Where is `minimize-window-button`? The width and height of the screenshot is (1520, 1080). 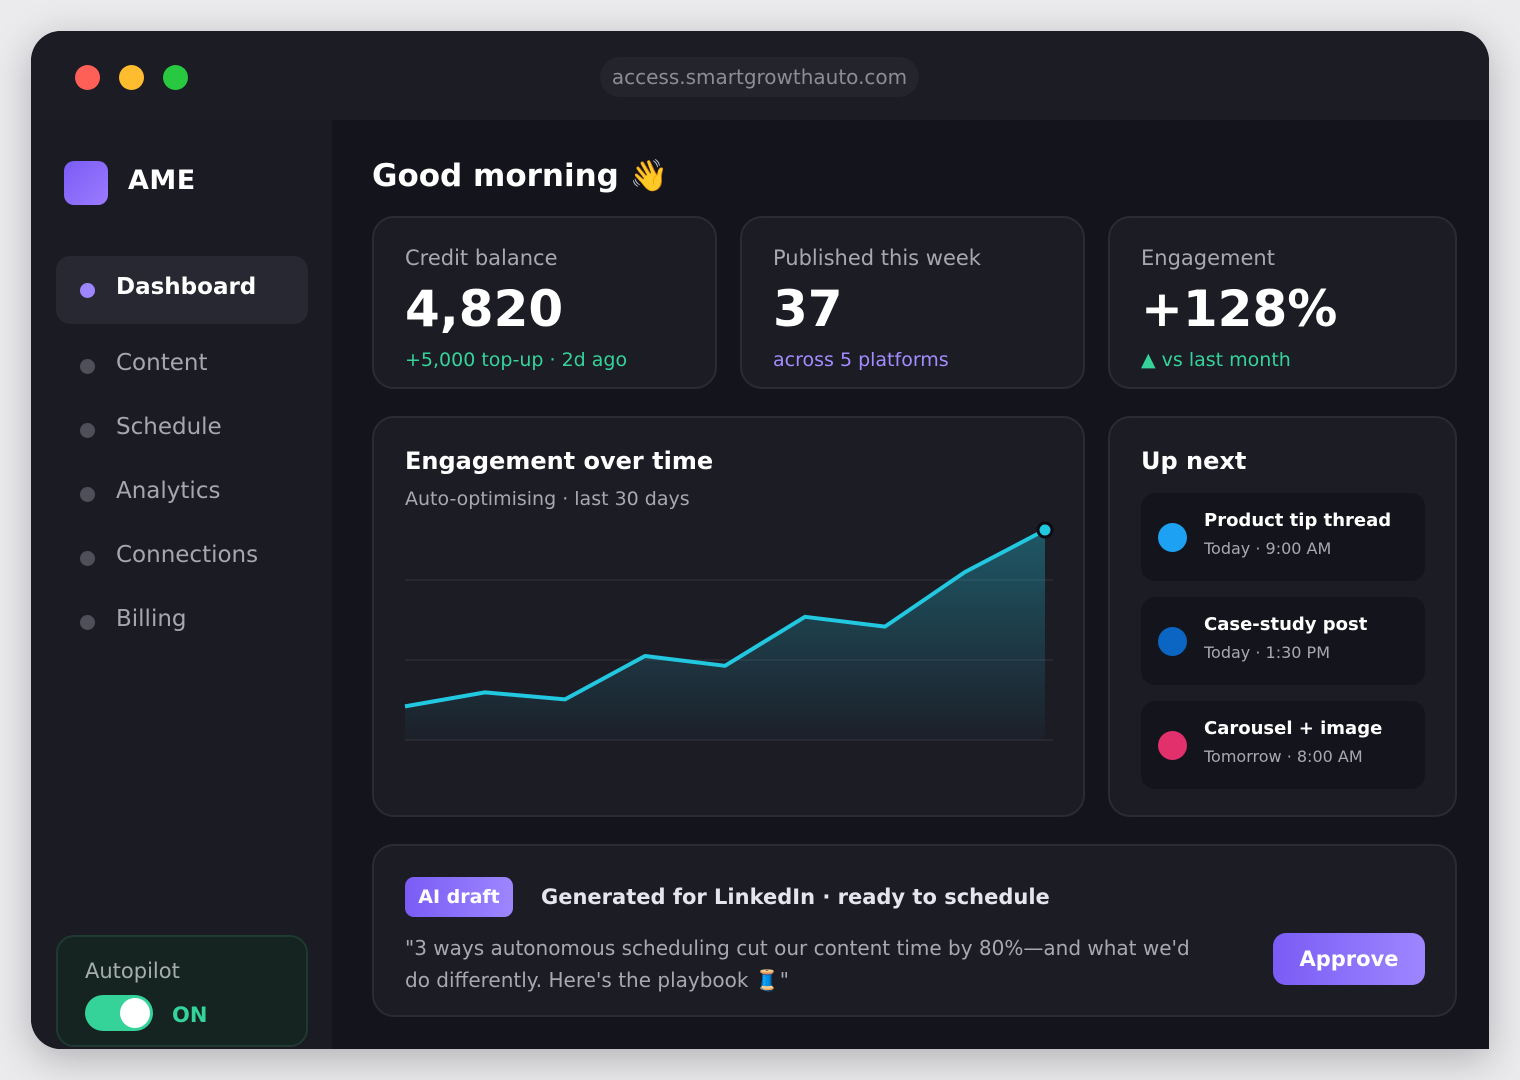
minimize-window-button is located at coordinates (131, 77).